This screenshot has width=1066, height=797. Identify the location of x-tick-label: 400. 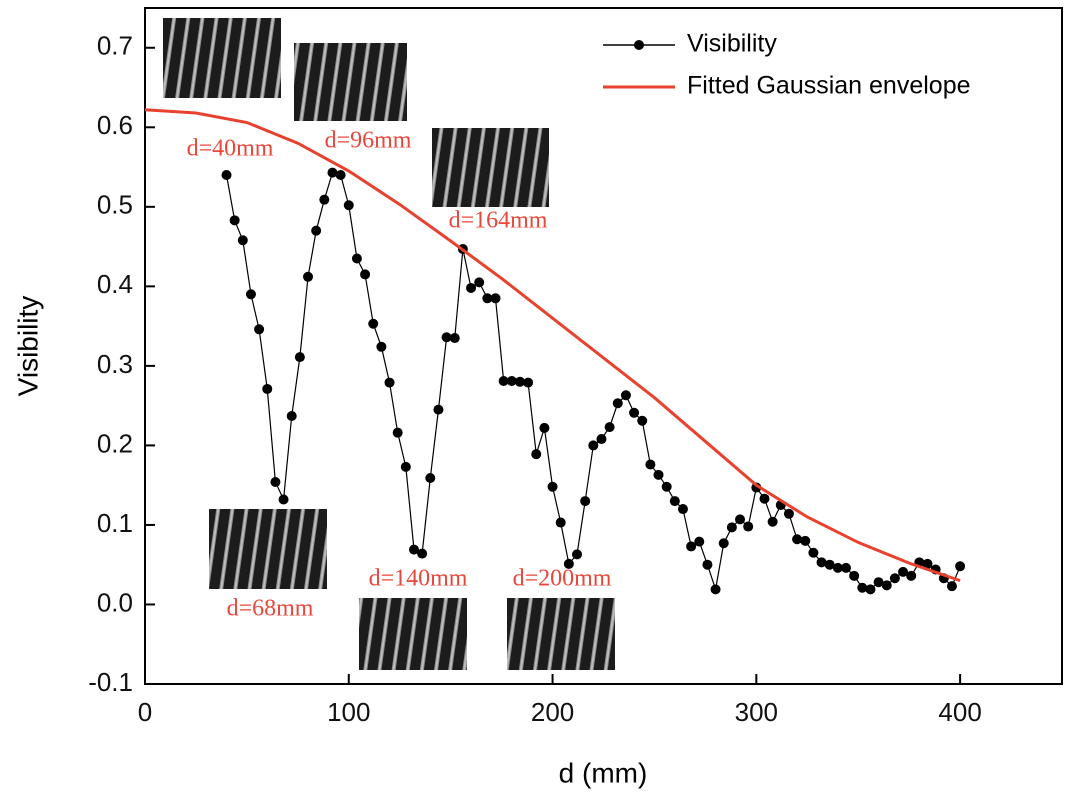
(959, 712).